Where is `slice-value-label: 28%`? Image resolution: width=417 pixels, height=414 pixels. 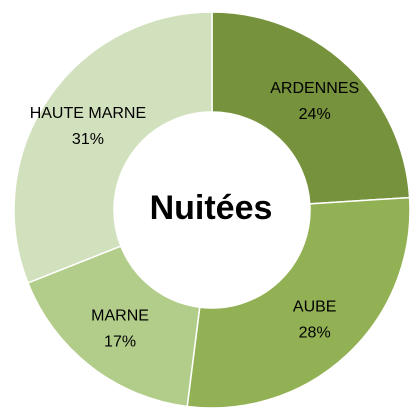 slice-value-label: 28% is located at coordinates (315, 333).